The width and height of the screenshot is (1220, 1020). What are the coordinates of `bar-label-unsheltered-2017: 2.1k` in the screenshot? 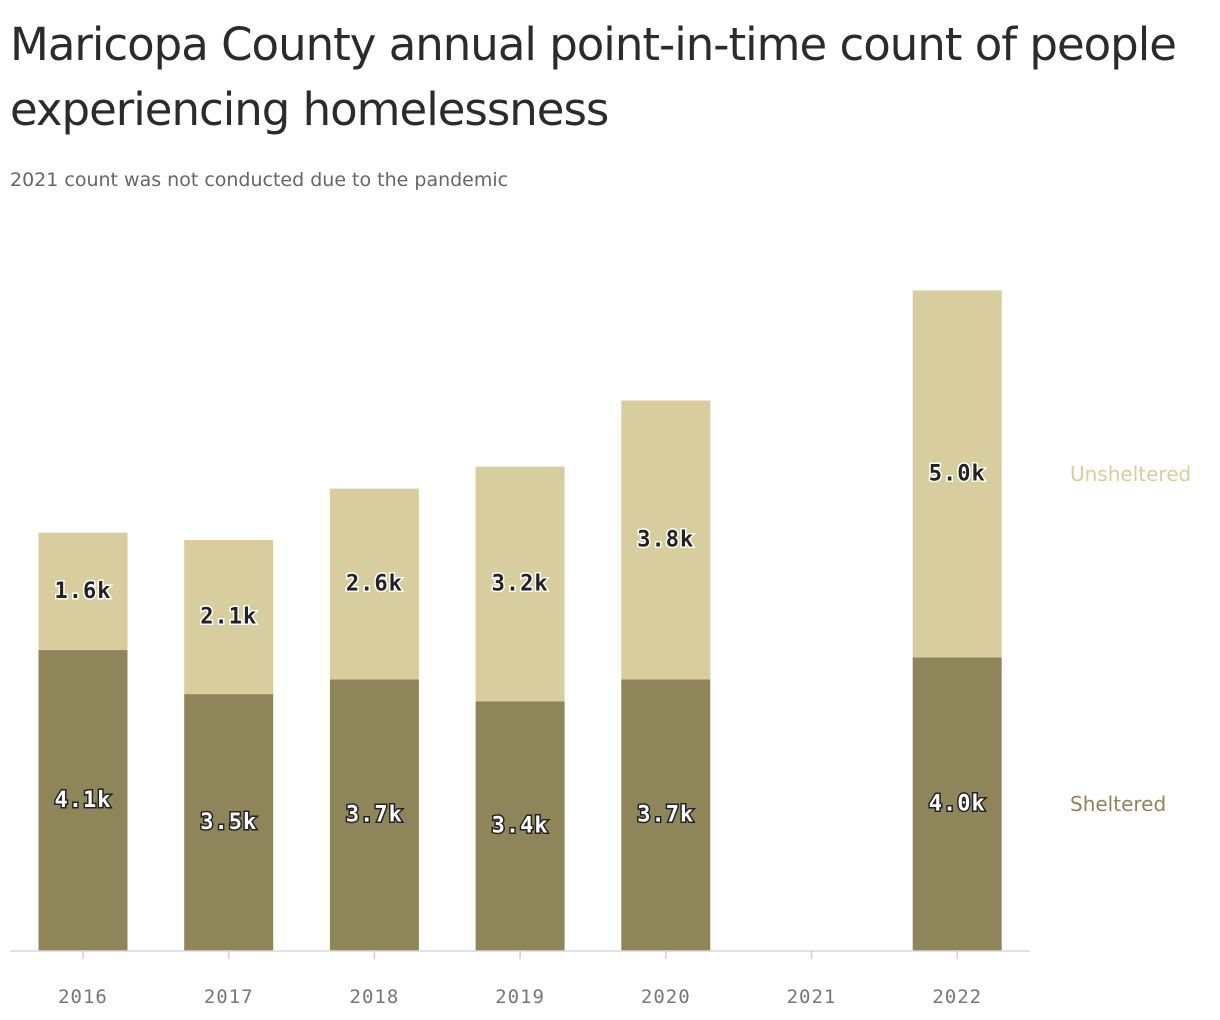 It's located at (228, 617).